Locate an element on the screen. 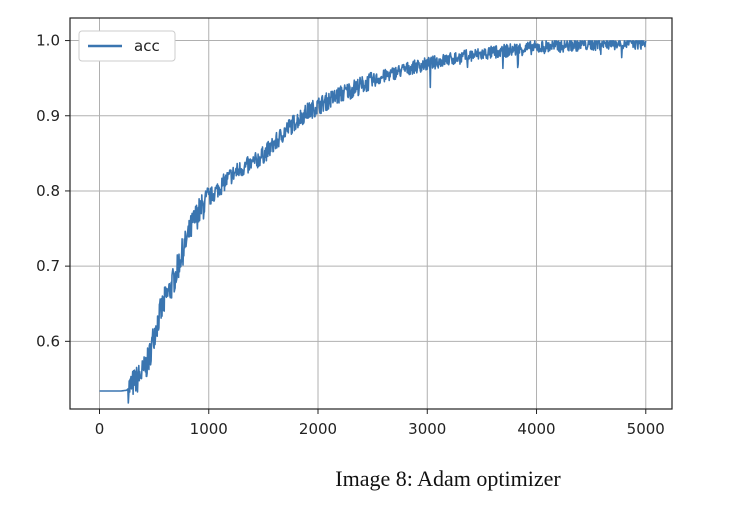 The width and height of the screenshot is (746, 512). legend-box is located at coordinates (127, 46).